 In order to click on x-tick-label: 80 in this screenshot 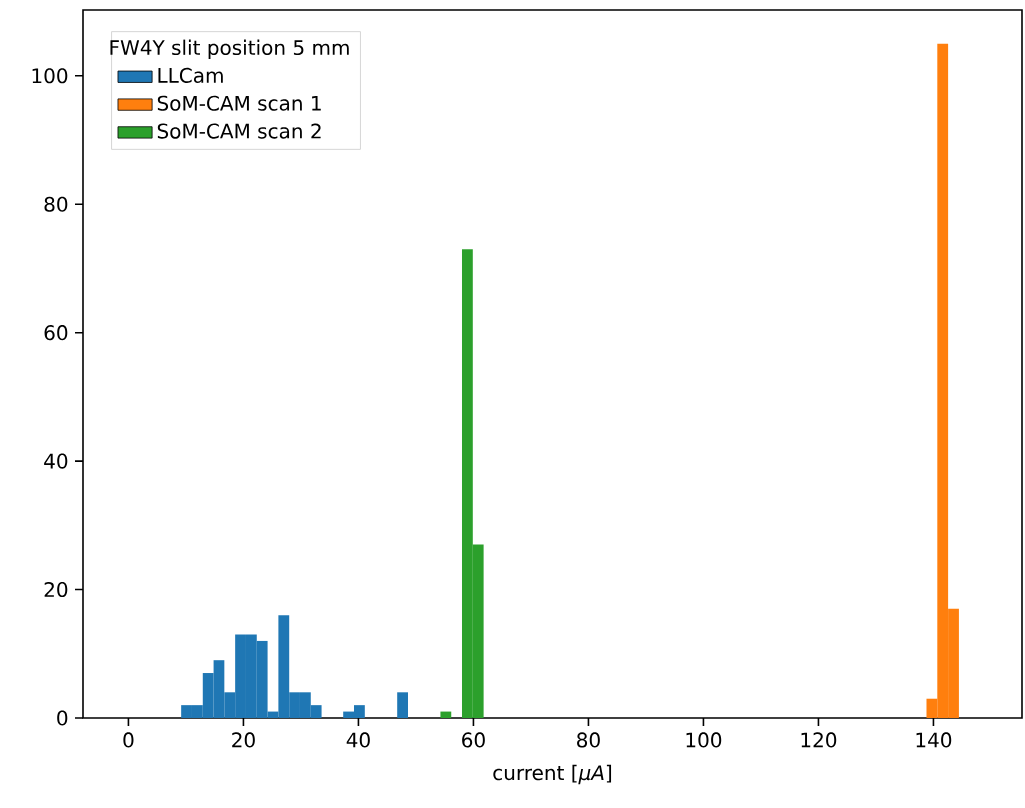, I will do `click(588, 740)`.